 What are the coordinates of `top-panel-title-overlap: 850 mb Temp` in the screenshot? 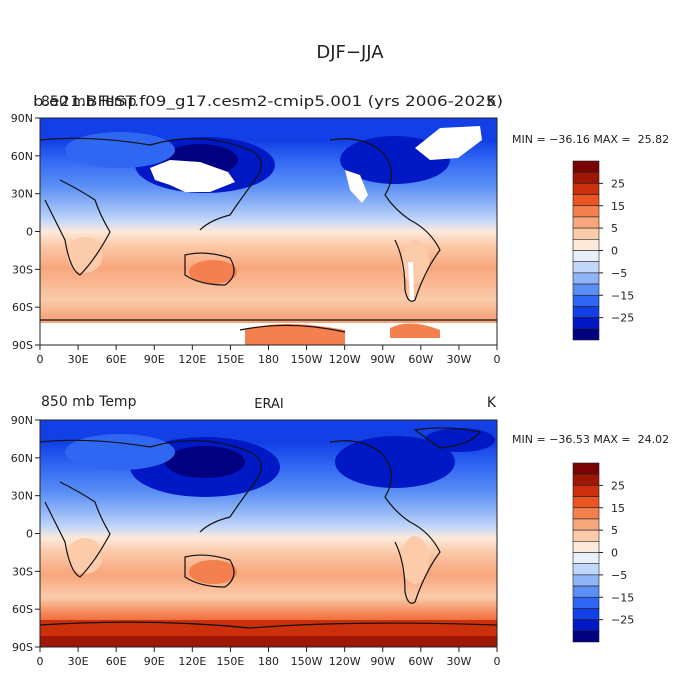 It's located at (89, 102).